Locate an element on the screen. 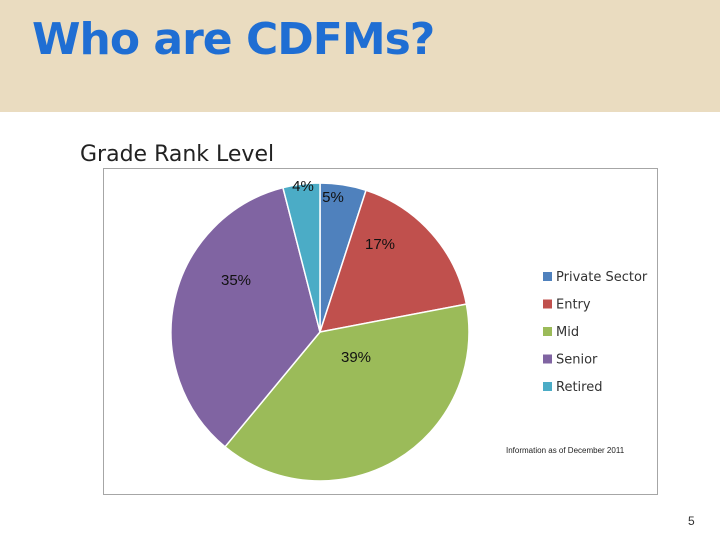  pie-slice-senior is located at coordinates (245, 317).